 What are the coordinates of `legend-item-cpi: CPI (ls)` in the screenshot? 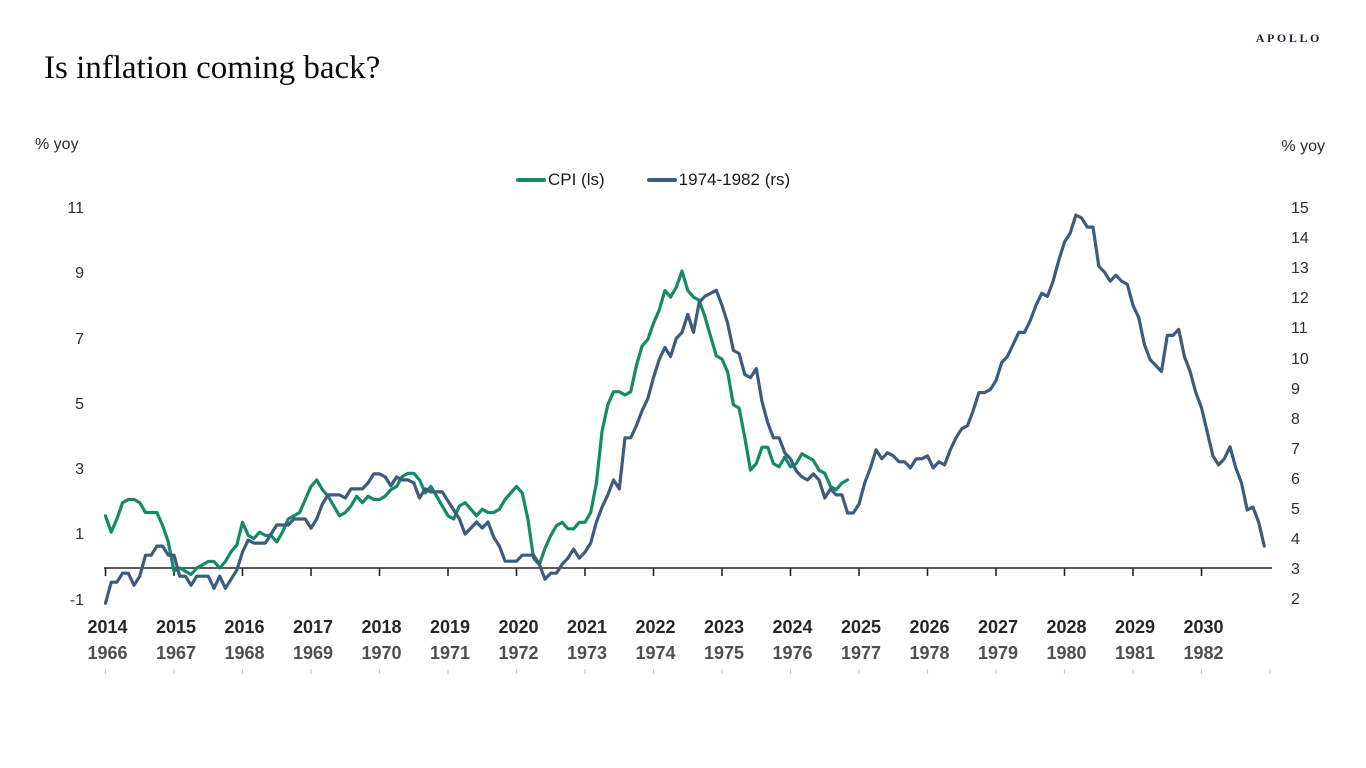 It's located at (560, 180).